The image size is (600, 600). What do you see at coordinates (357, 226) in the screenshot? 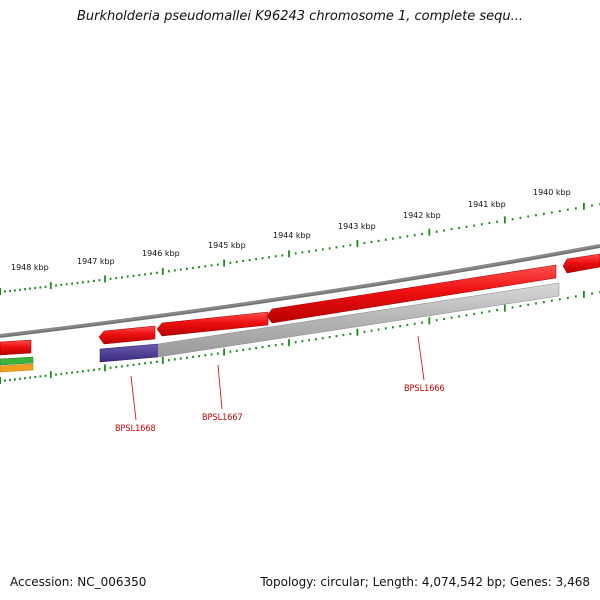
I see `ruler-label: 1943 kbp` at bounding box center [357, 226].